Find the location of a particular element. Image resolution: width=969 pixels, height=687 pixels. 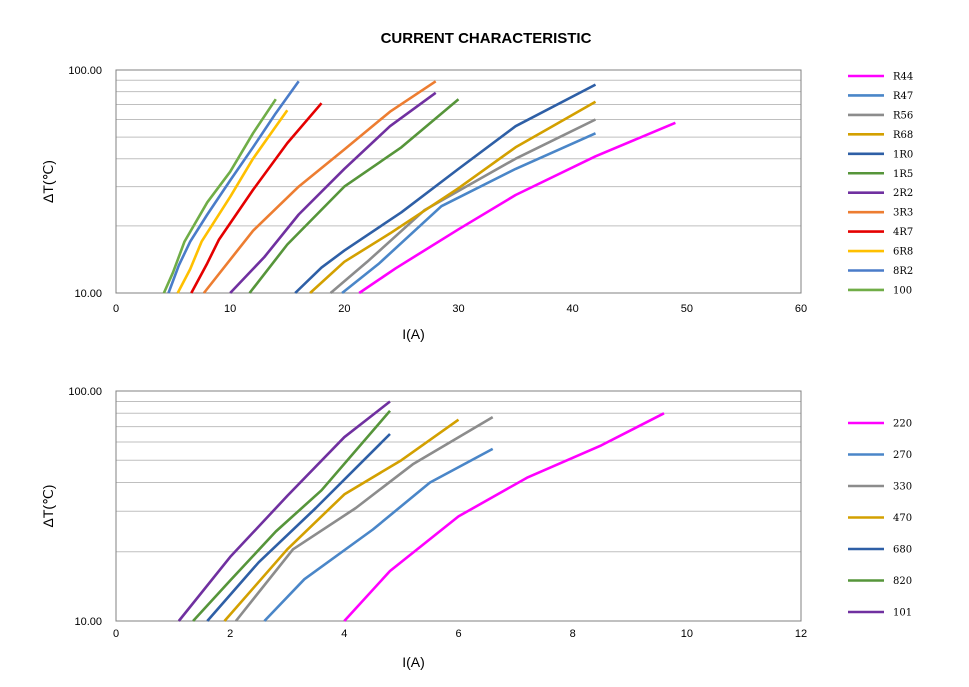

legend-label-R56: R56 is located at coordinates (903, 115).